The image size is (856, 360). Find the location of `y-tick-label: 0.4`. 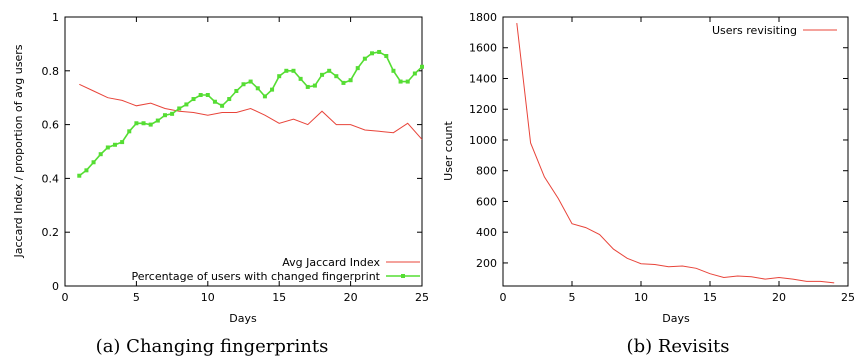

y-tick-label: 0.4 is located at coordinates (51, 178).